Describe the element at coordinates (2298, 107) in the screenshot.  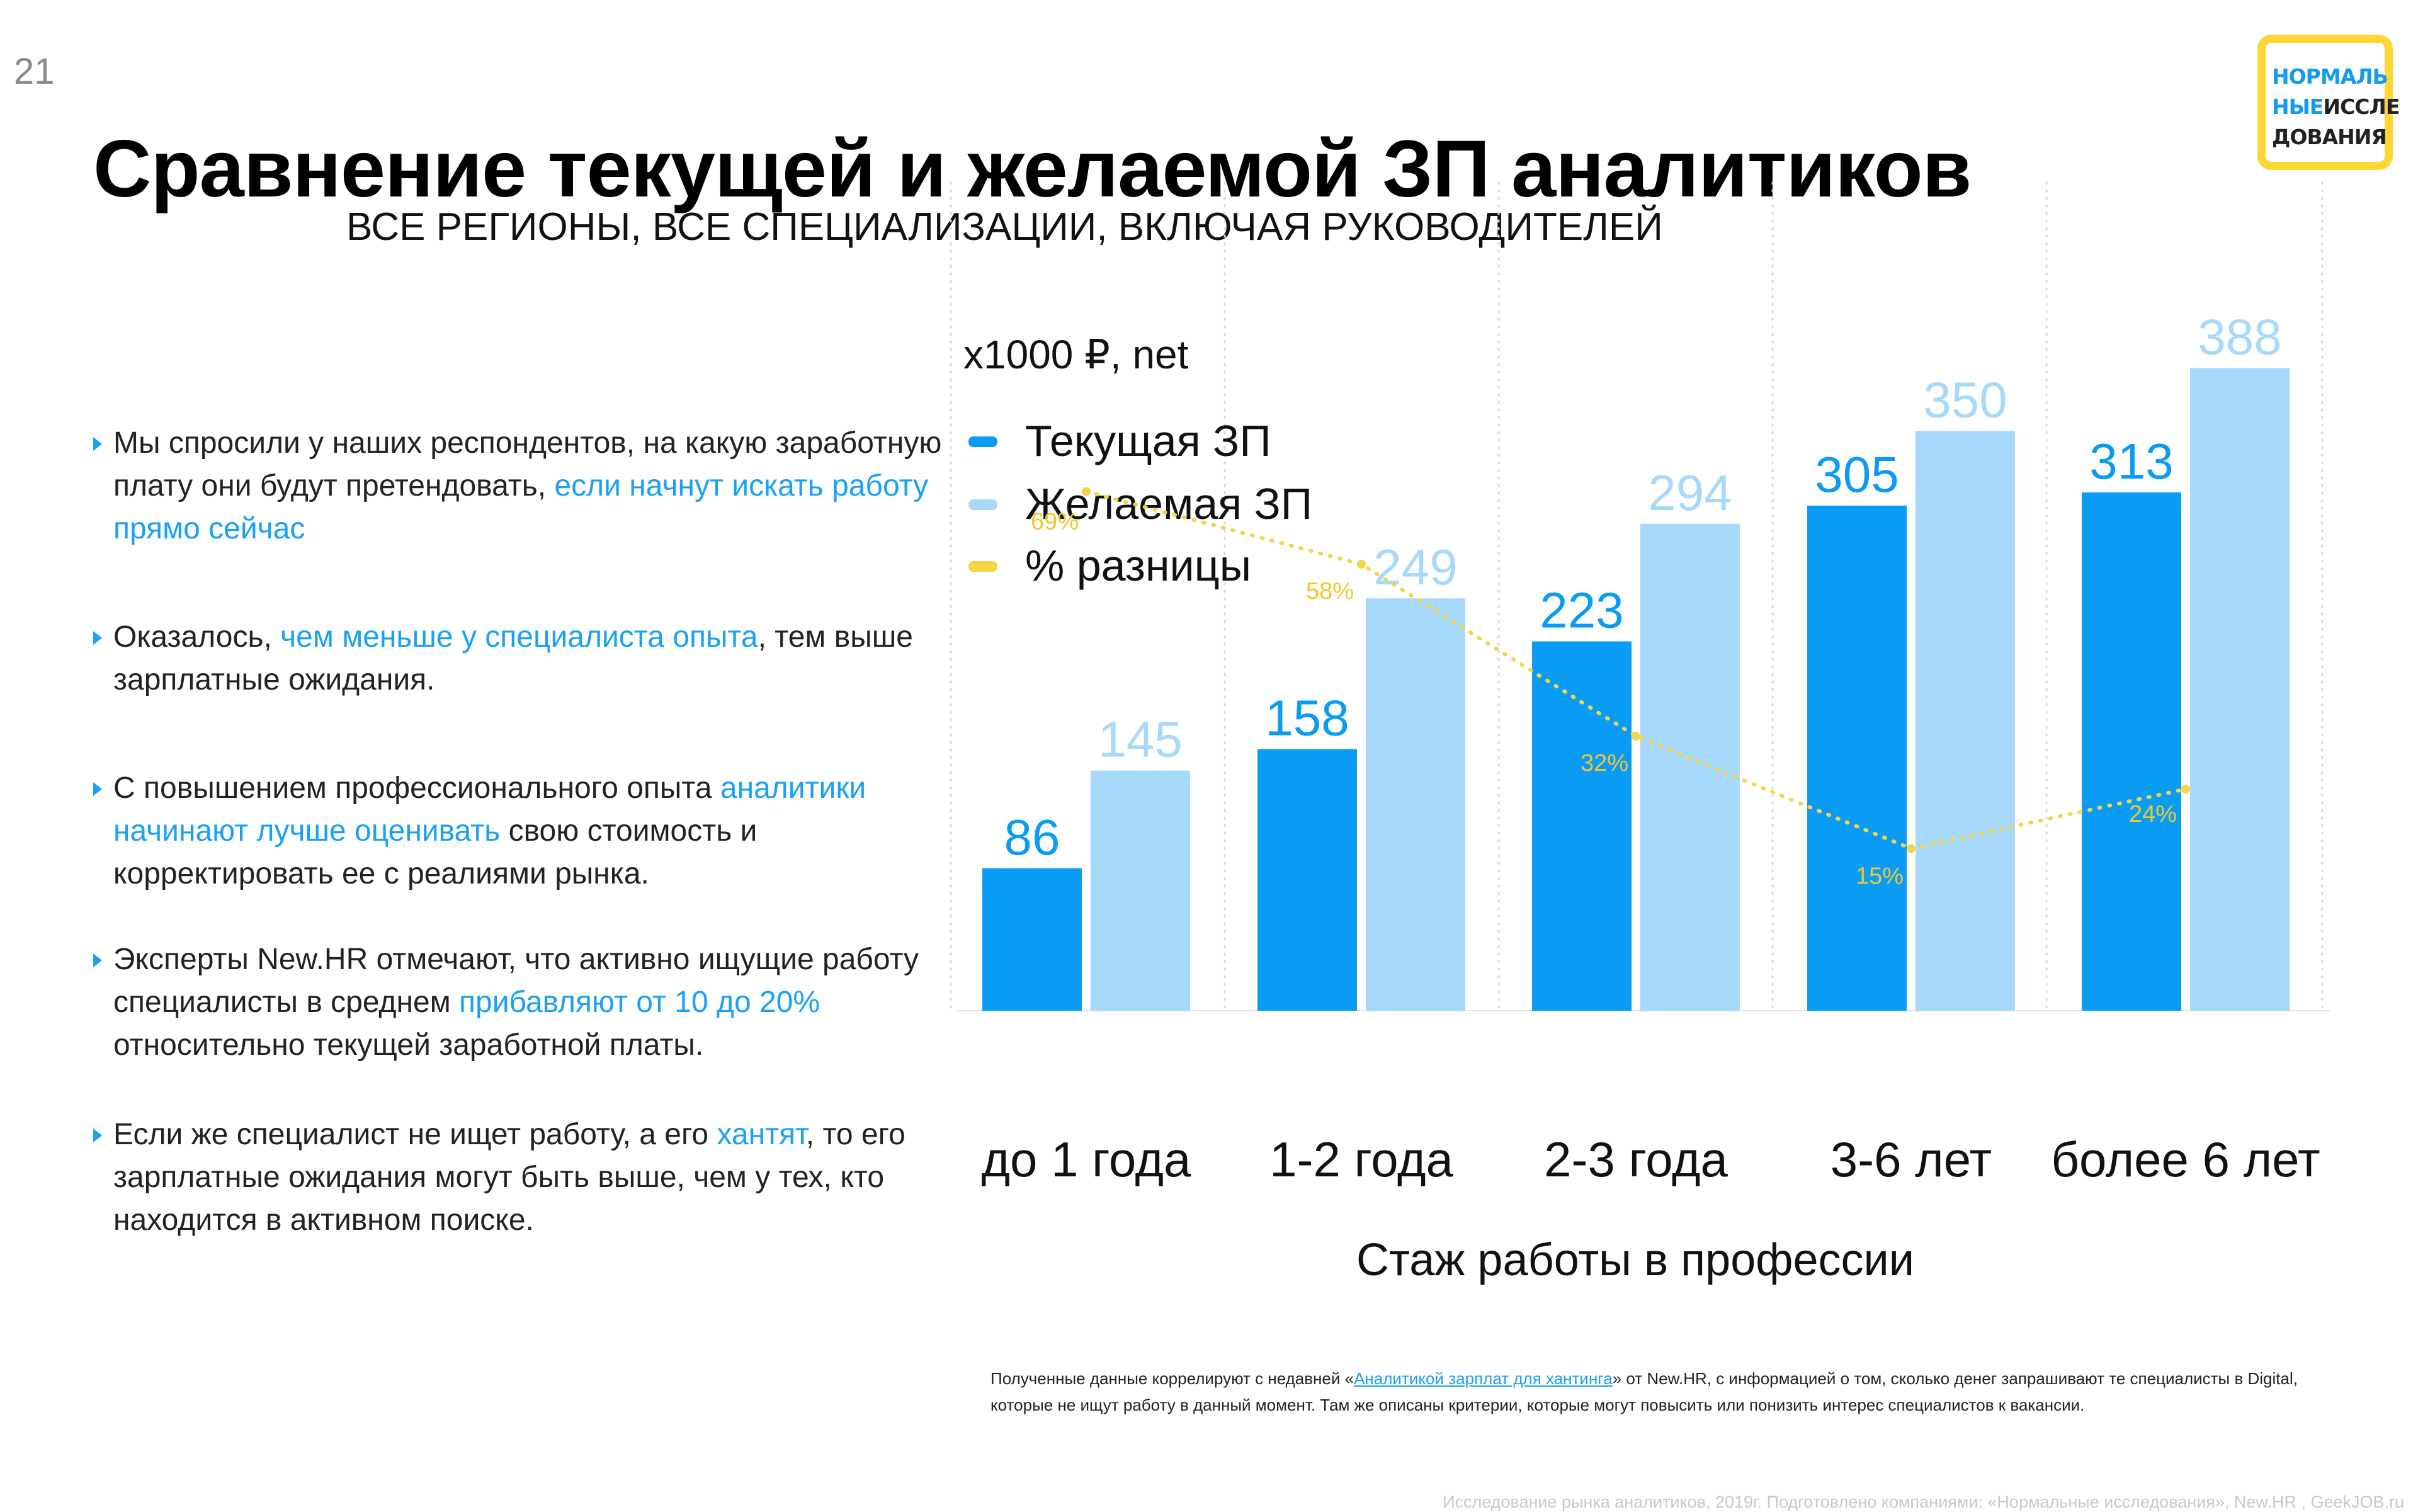
I see `logo-line-2a: НЫЕ` at that location.